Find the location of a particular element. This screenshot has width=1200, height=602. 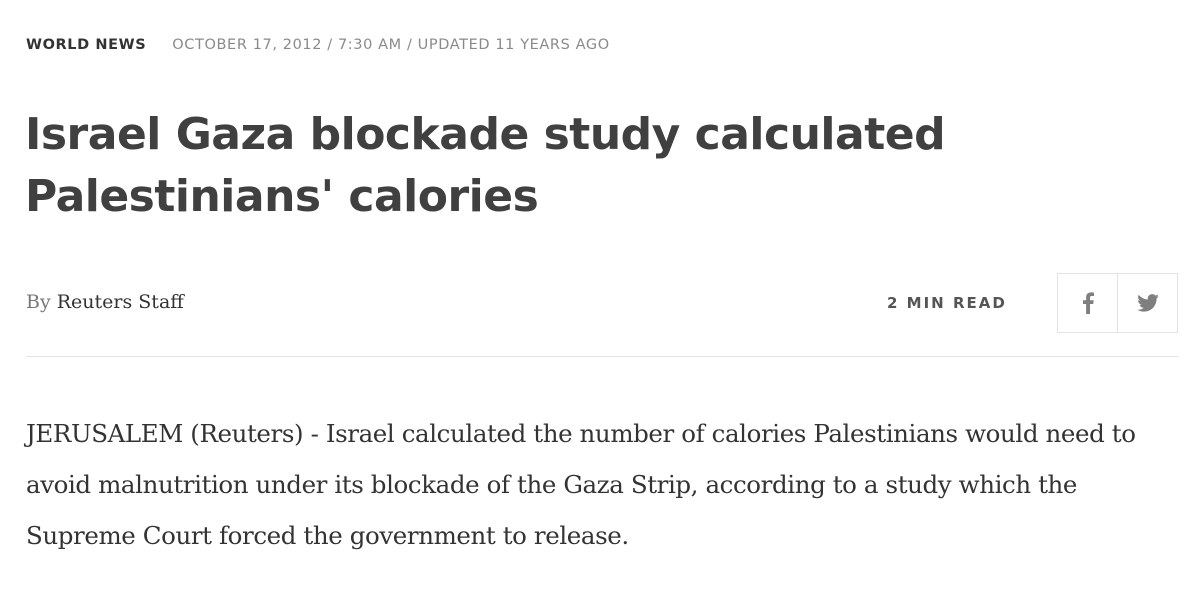

share-twitter-button is located at coordinates (1147, 303).